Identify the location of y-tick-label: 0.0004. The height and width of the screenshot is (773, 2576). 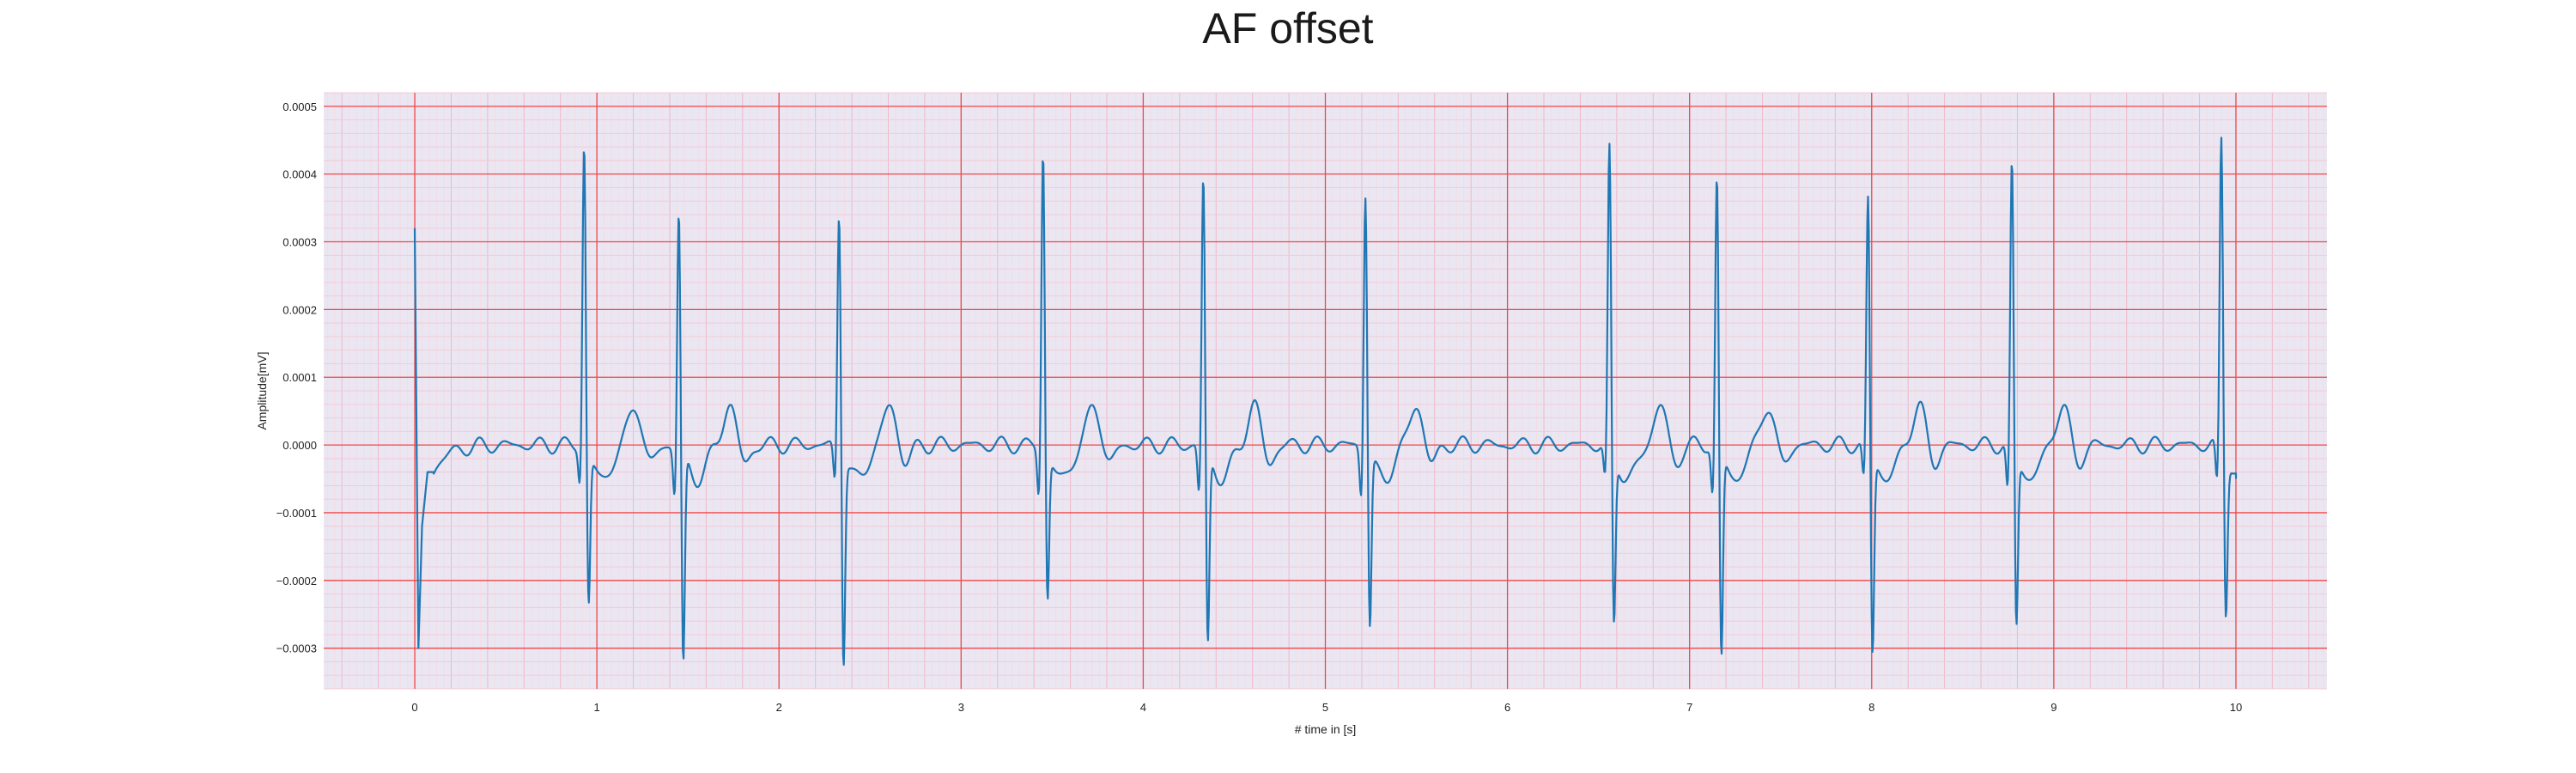
(300, 174).